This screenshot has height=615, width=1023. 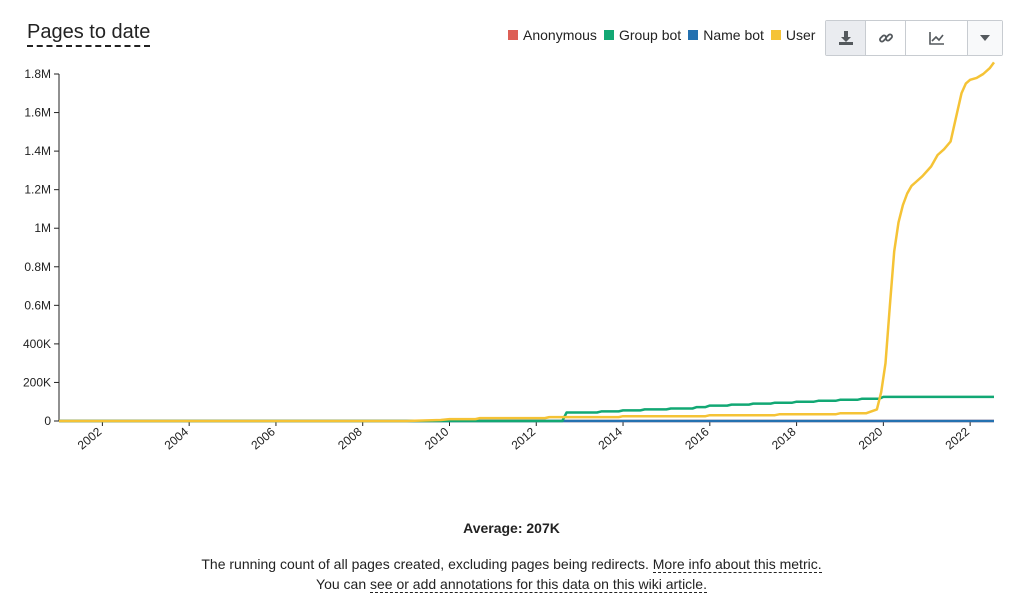 What do you see at coordinates (511, 528) in the screenshot?
I see `average-value: Average: 207K` at bounding box center [511, 528].